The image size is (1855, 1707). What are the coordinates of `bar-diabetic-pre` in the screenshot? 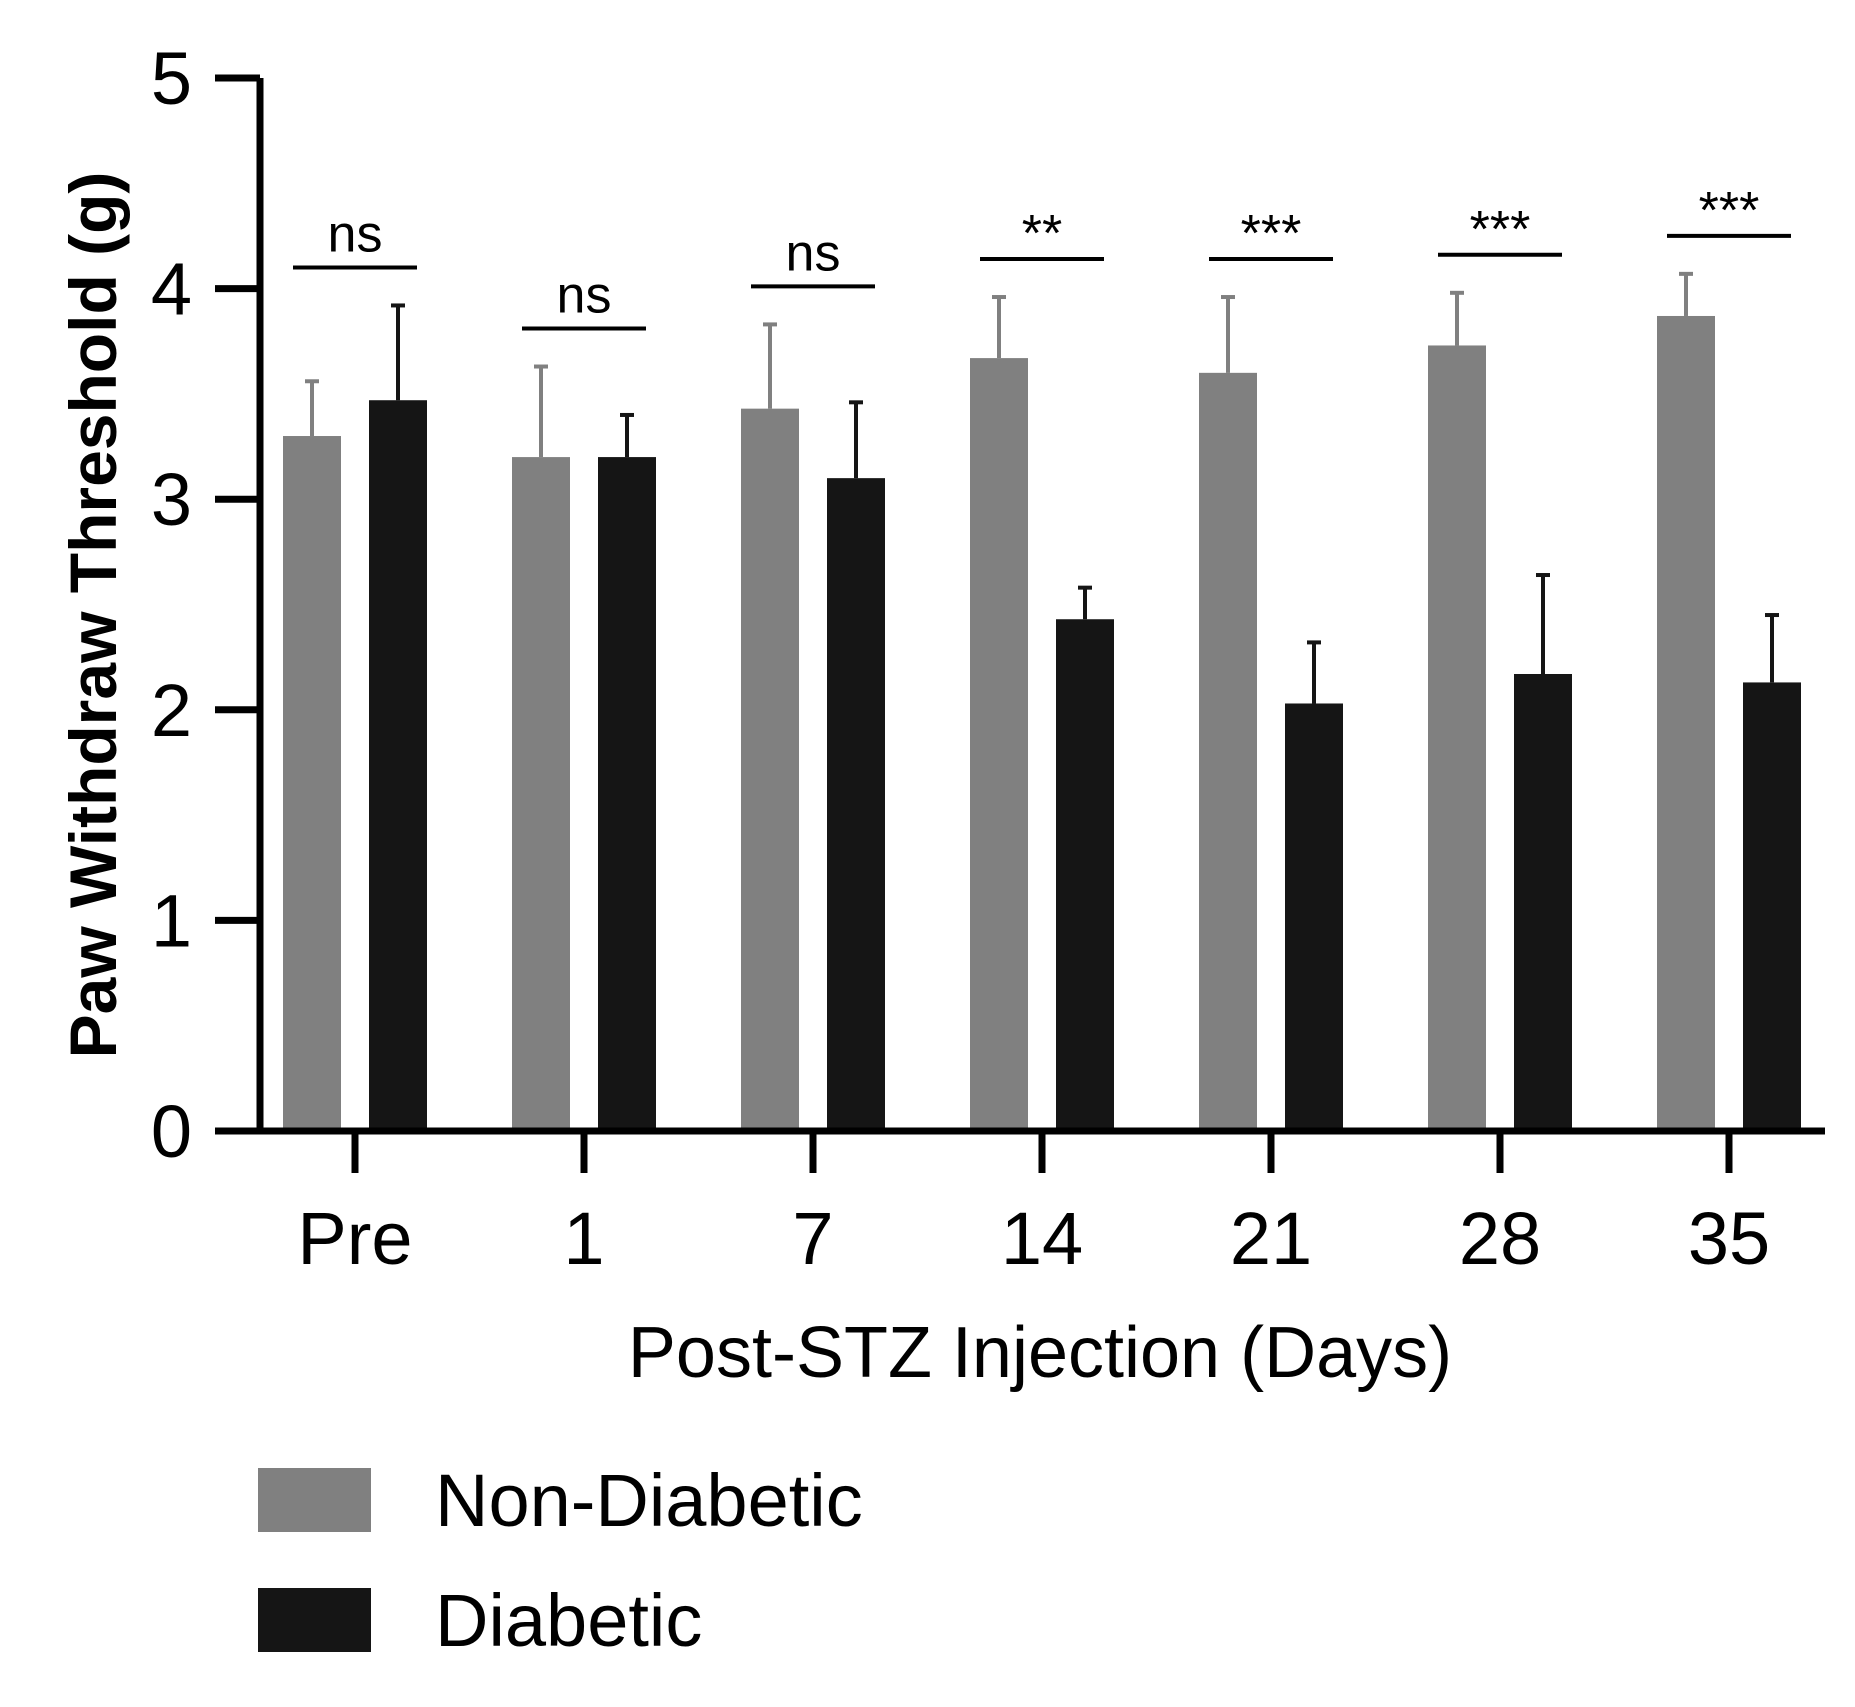 It's located at (398, 765).